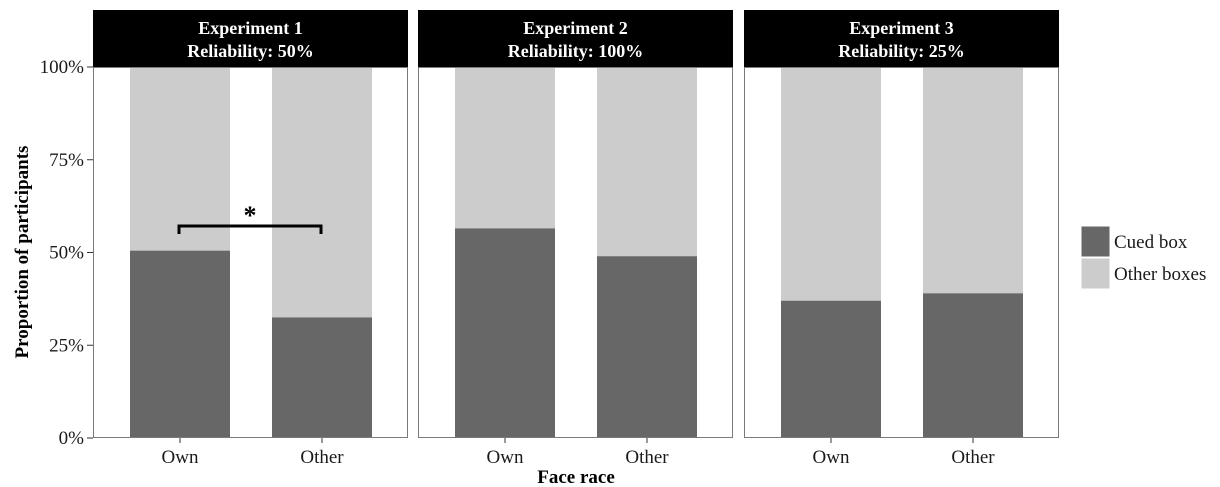 The image size is (1220, 487). I want to click on legend: Cued box Other boxes, so click(1143, 257).